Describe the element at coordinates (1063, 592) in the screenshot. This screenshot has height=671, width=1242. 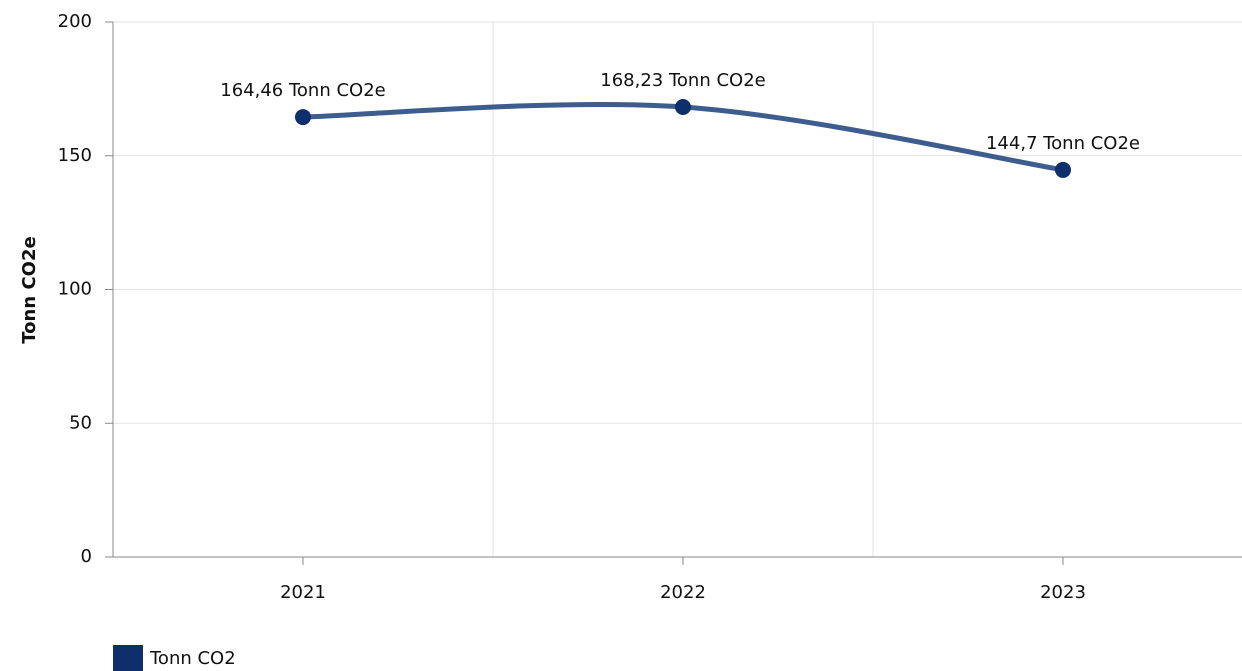
I see `x-tick-label: 2023` at that location.